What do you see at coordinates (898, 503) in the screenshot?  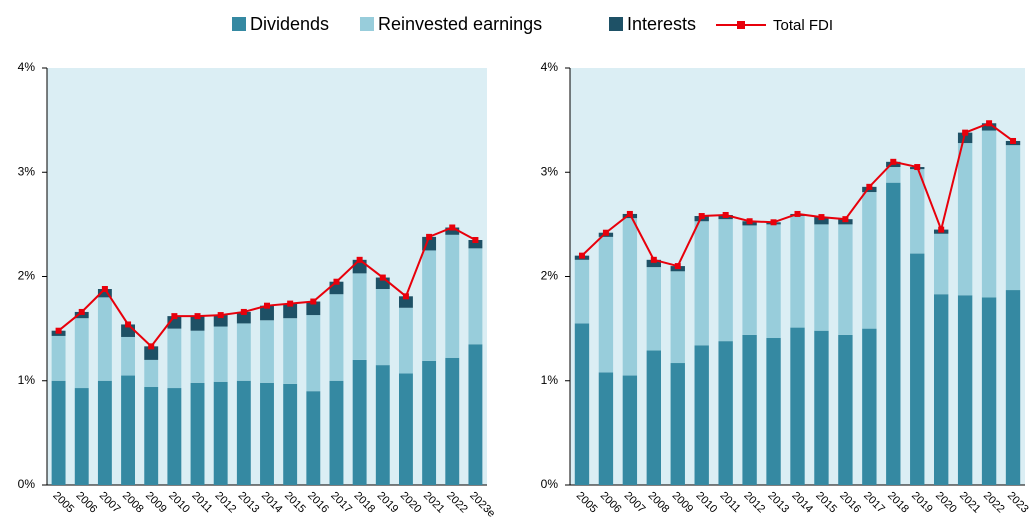 I see `x-tick-label: 2018` at bounding box center [898, 503].